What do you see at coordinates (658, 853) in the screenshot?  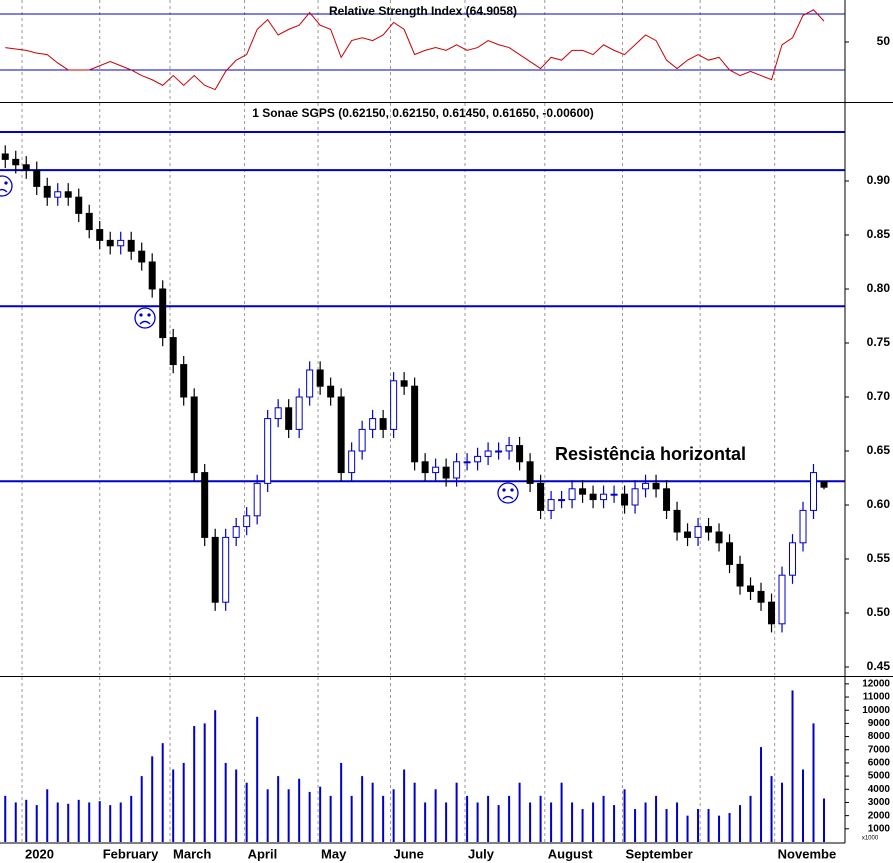 I see `x-tick-label: September` at bounding box center [658, 853].